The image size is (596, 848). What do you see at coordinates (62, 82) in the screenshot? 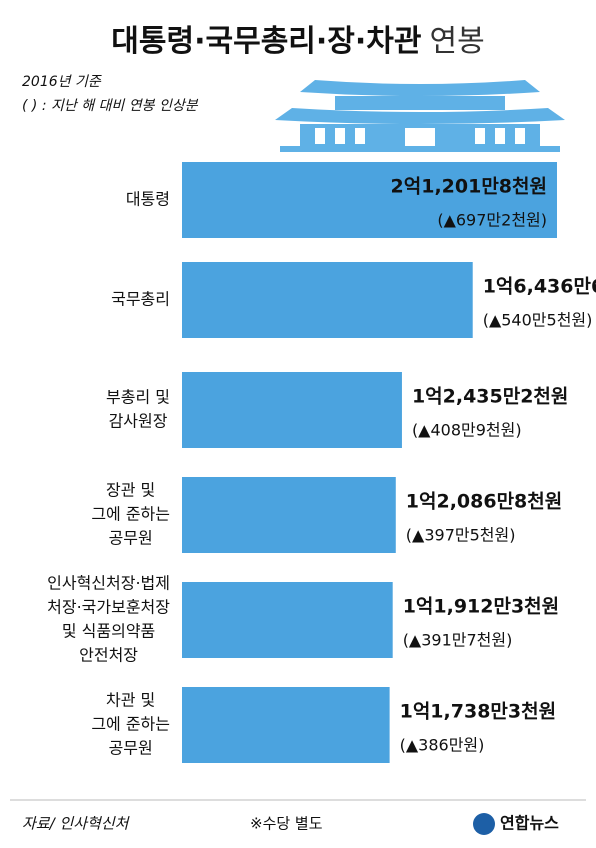
I see `subtitle: 2016년 기준` at bounding box center [62, 82].